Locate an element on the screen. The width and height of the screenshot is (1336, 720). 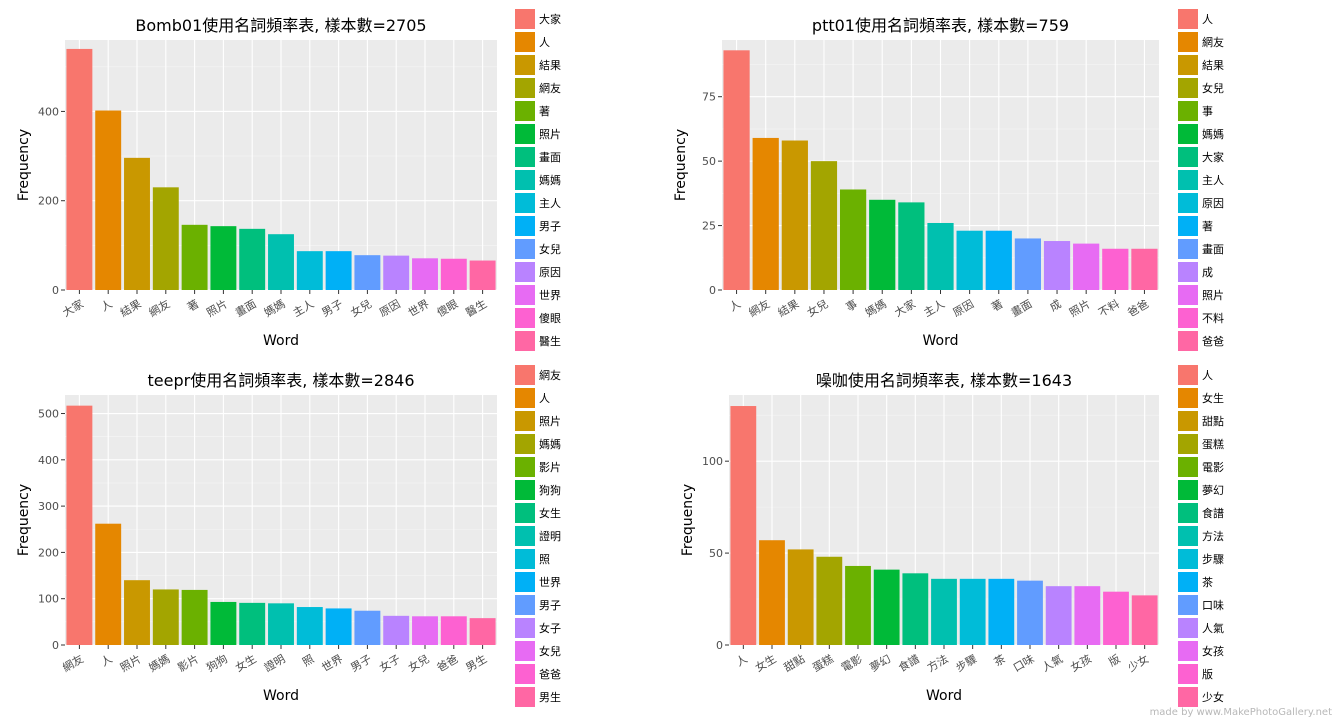
bar-成 is located at coordinates (1057, 265).